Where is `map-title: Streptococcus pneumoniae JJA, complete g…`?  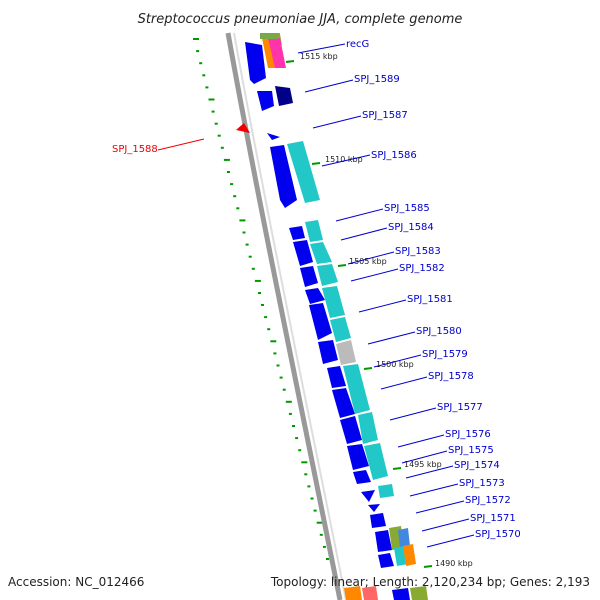
map-title: Streptococcus pneumoniae JJA, complete g… is located at coordinates (300, 19).